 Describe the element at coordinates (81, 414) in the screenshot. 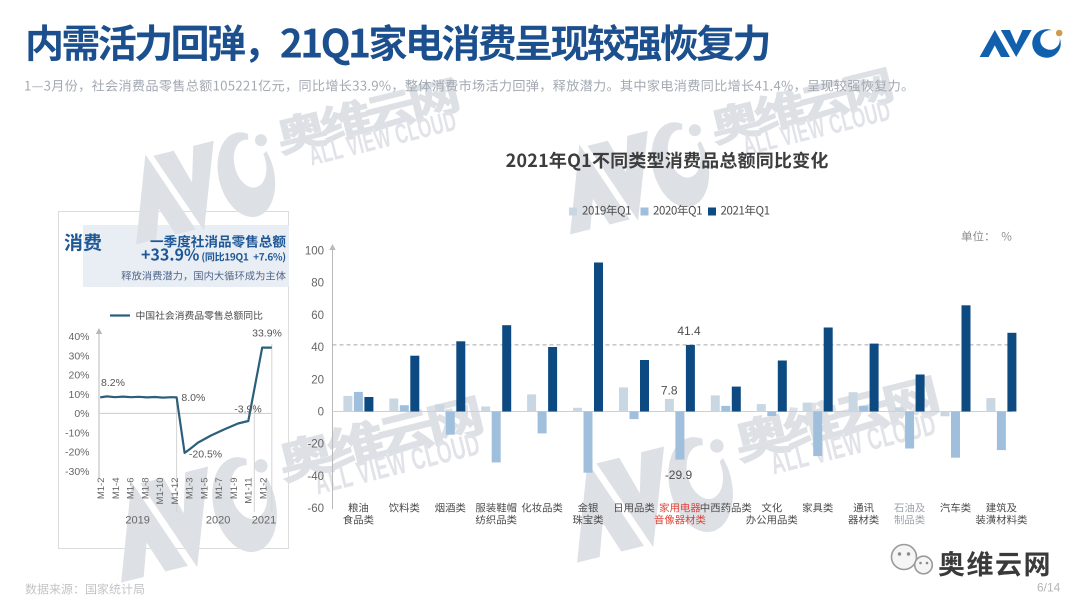

I see `svg-text: 0%` at that location.